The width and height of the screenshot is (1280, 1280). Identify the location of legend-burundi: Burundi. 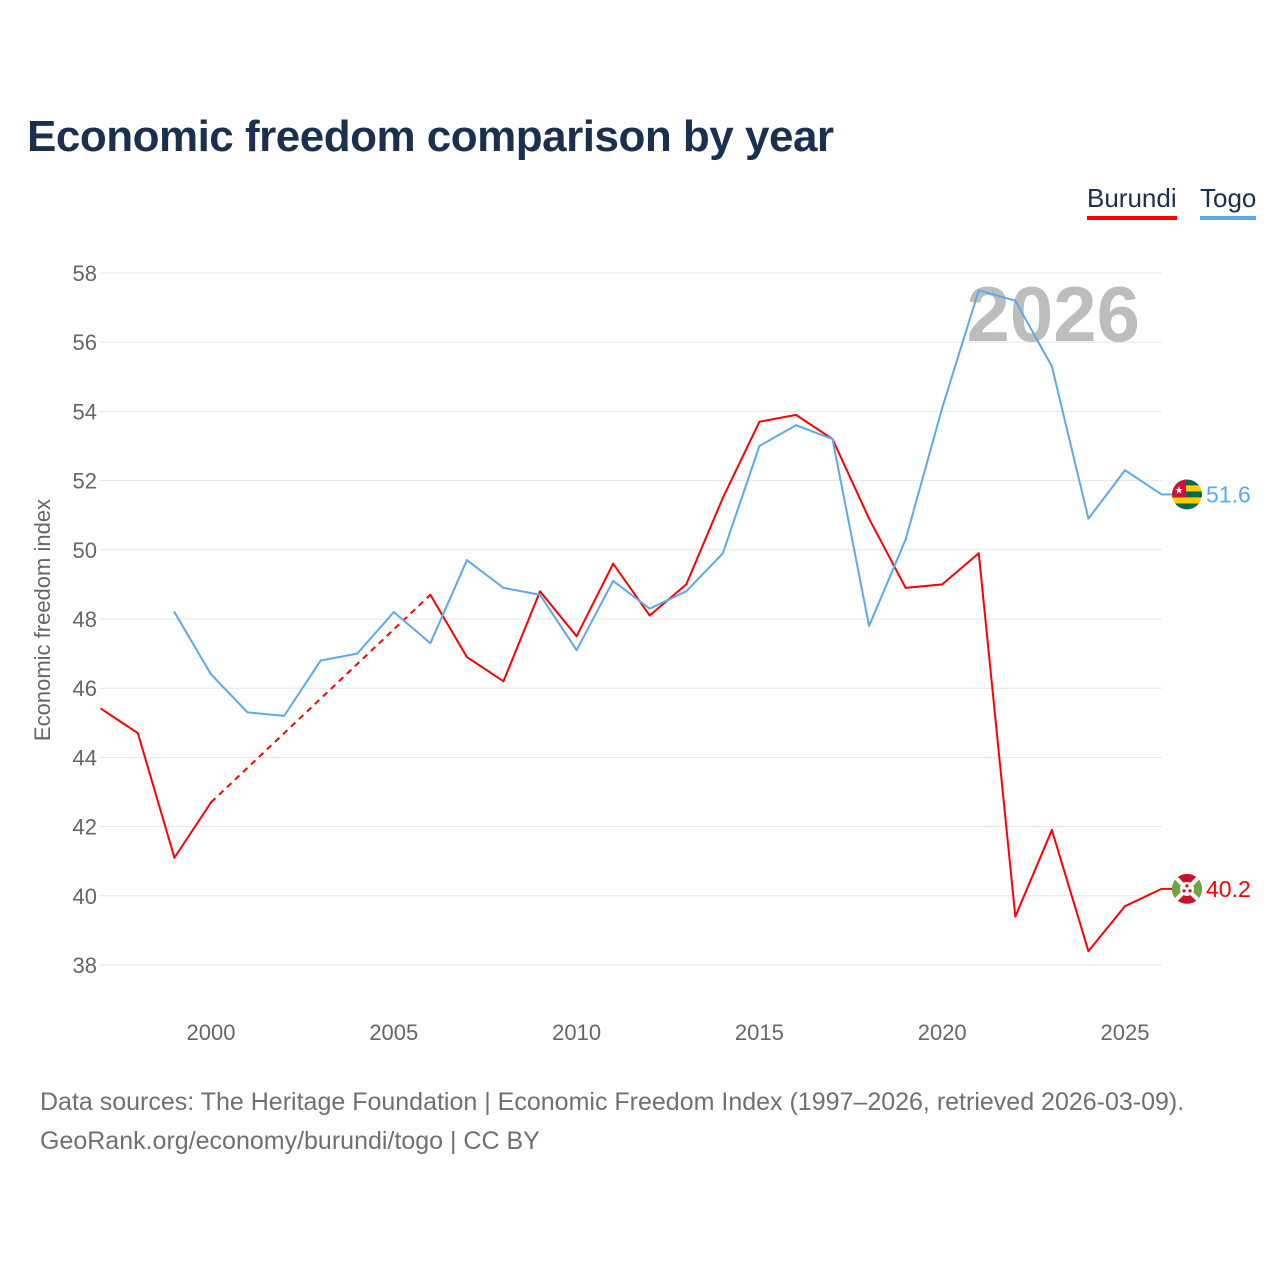
(1132, 201).